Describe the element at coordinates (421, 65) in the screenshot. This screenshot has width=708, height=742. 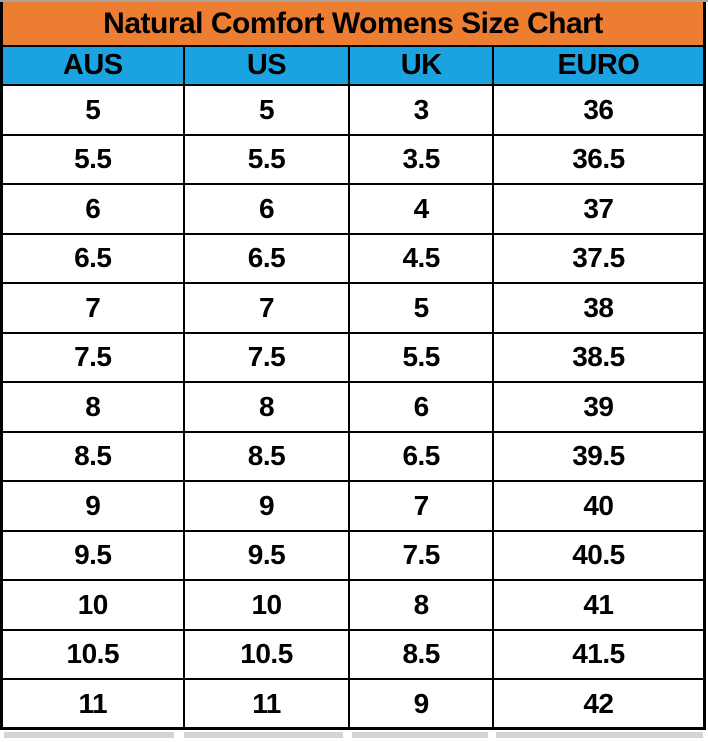
I see `column-header-uk: UK` at that location.